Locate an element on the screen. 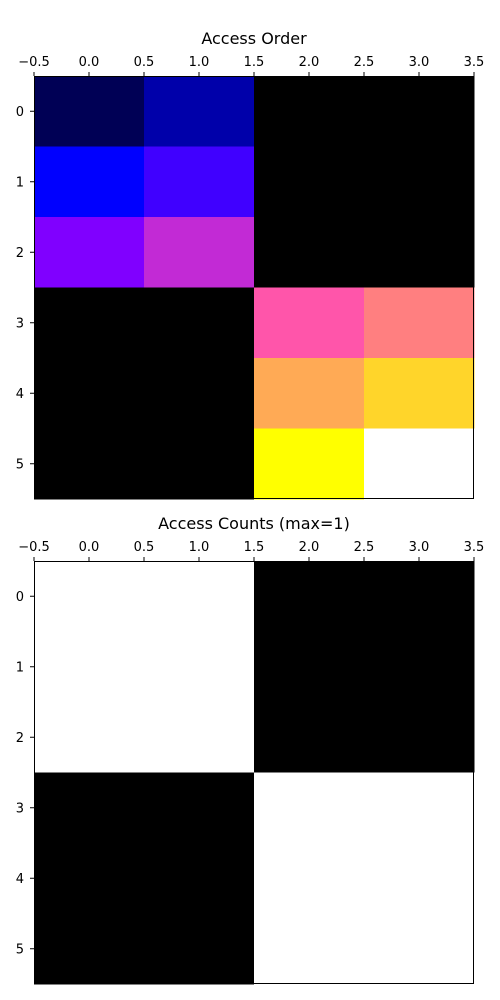  chart-title: Access Order is located at coordinates (254, 38).